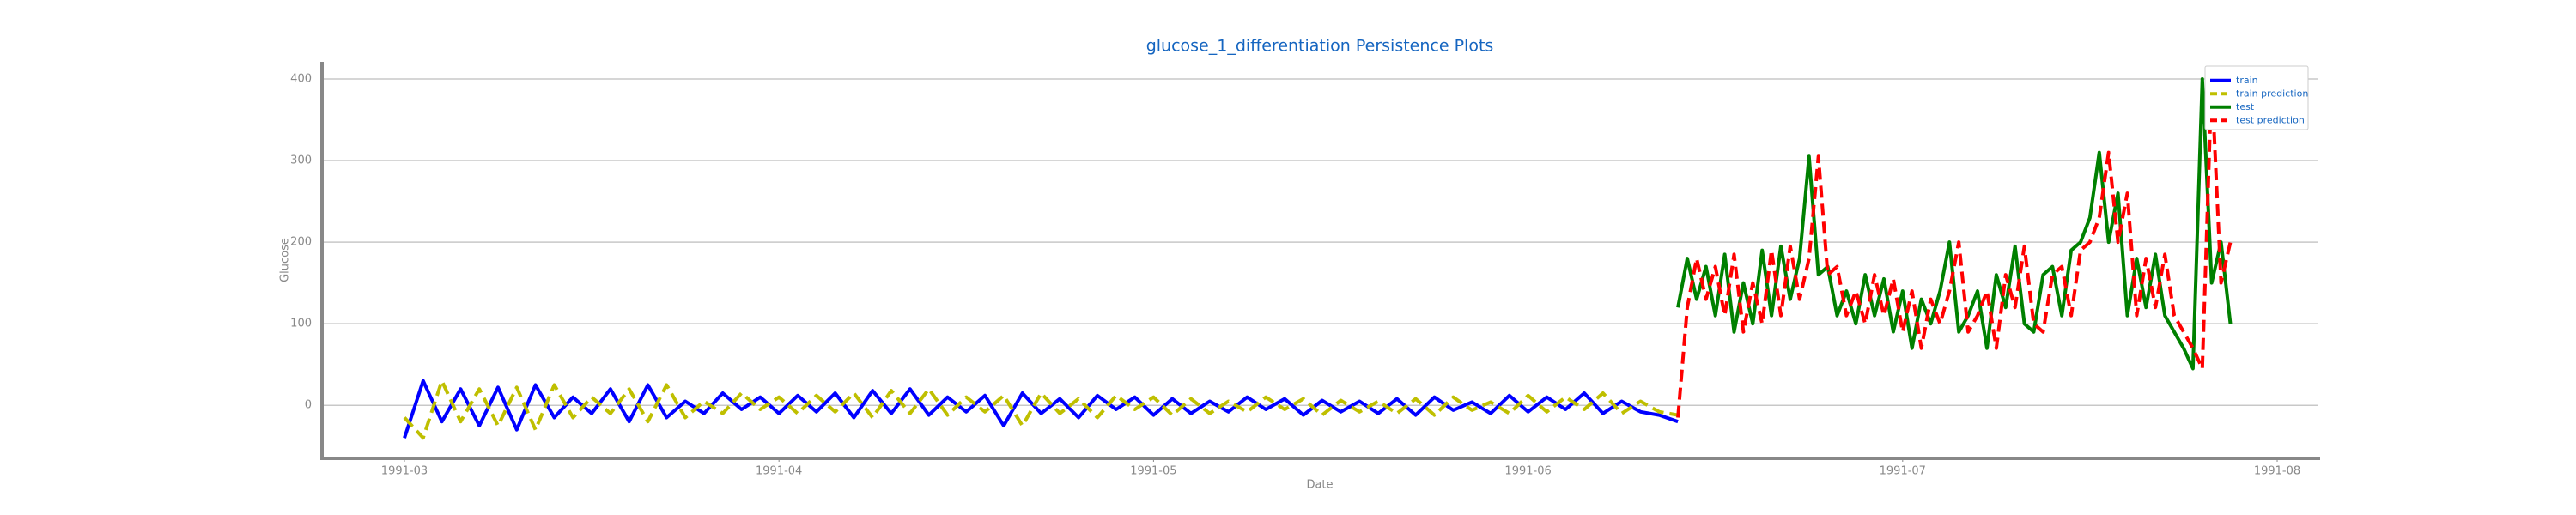  I want to click on legend-label: train, so click(2247, 80).